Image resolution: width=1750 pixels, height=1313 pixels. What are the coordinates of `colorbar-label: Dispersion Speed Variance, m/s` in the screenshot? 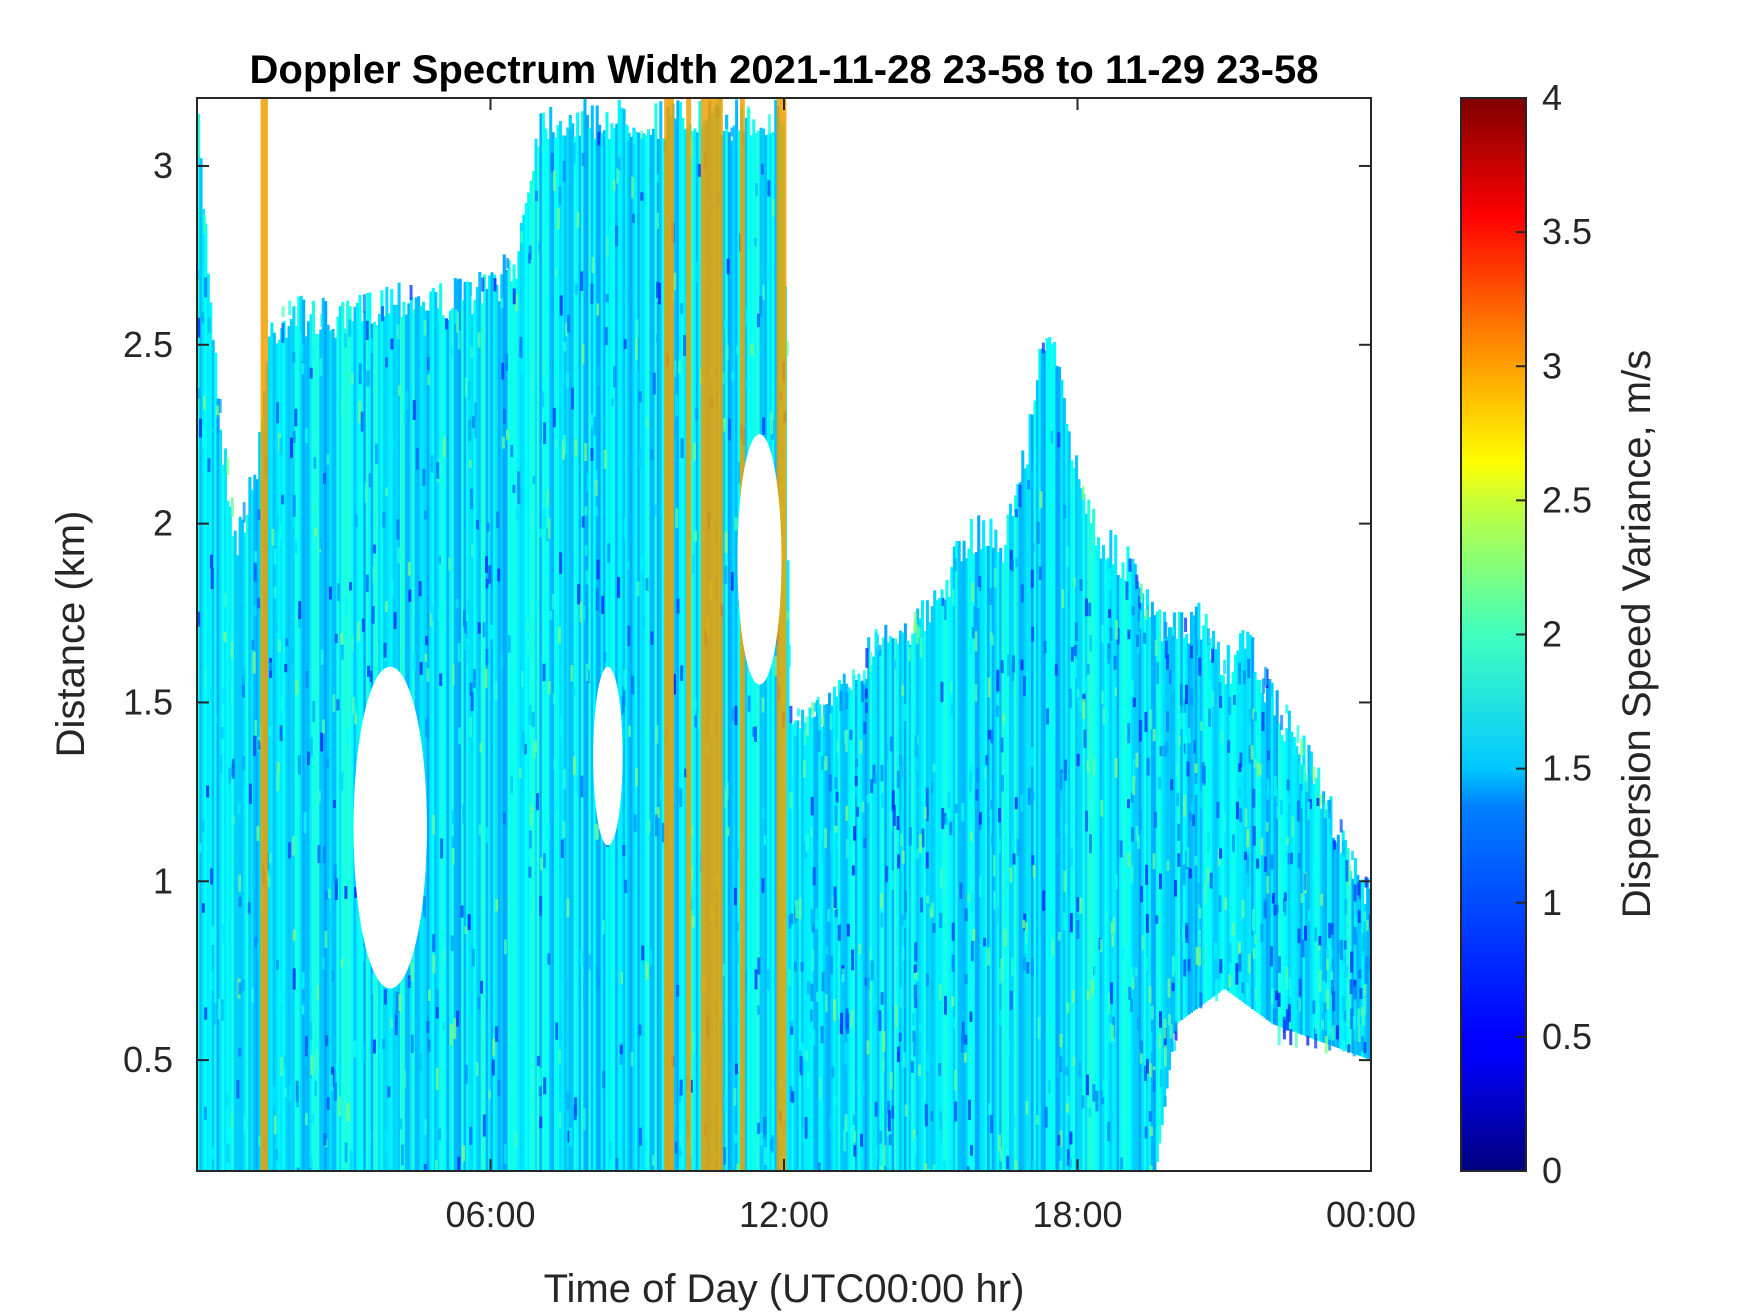 It's located at (1637, 634).